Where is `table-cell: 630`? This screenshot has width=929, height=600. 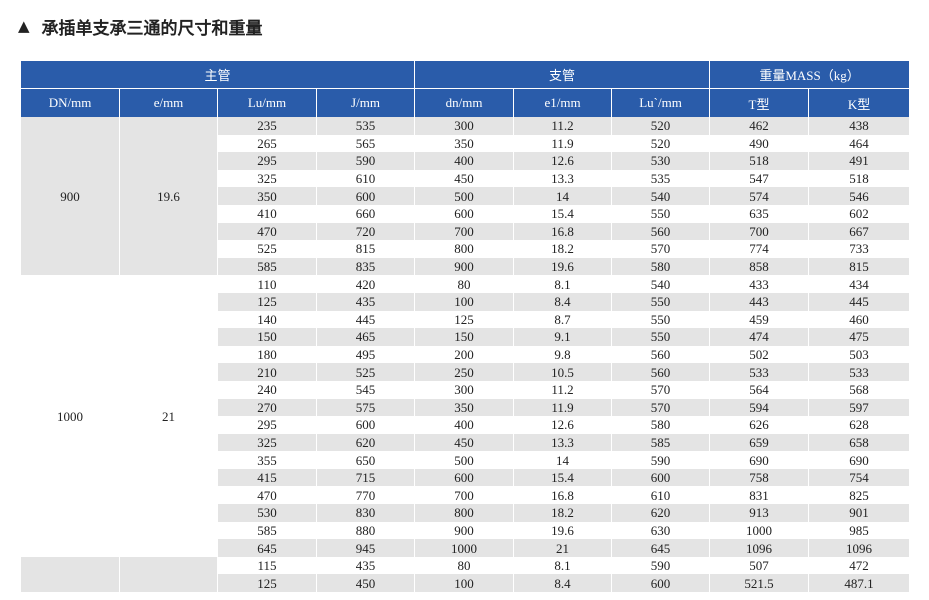
table-cell: 630 is located at coordinates (661, 530).